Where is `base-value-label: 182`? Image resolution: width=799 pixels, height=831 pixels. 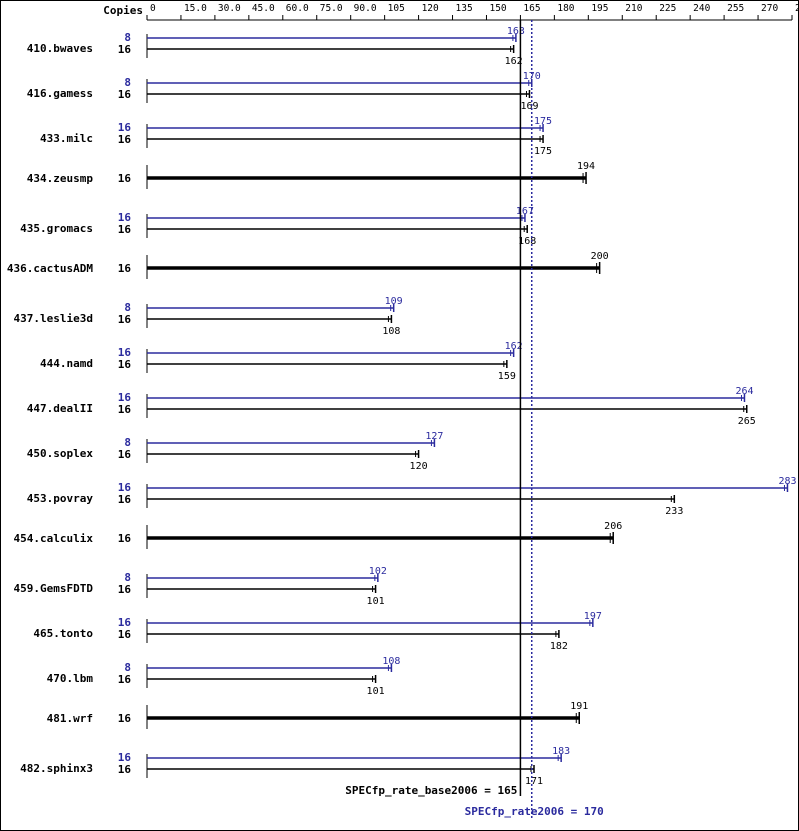
base-value-label: 182 is located at coordinates (559, 646).